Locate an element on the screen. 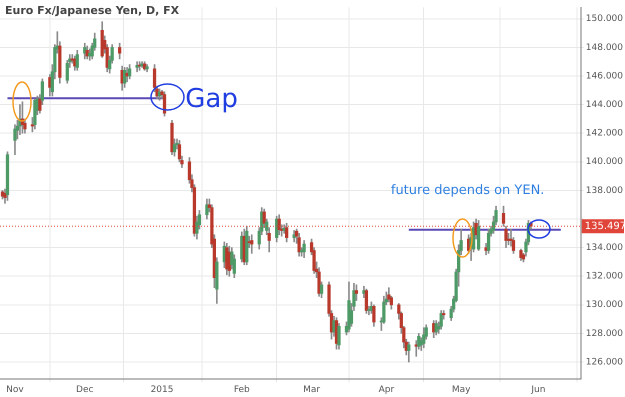 This screenshot has width=625, height=397. chart-title: Euro Fx/Japanese Yen, D, FX is located at coordinates (92, 10).